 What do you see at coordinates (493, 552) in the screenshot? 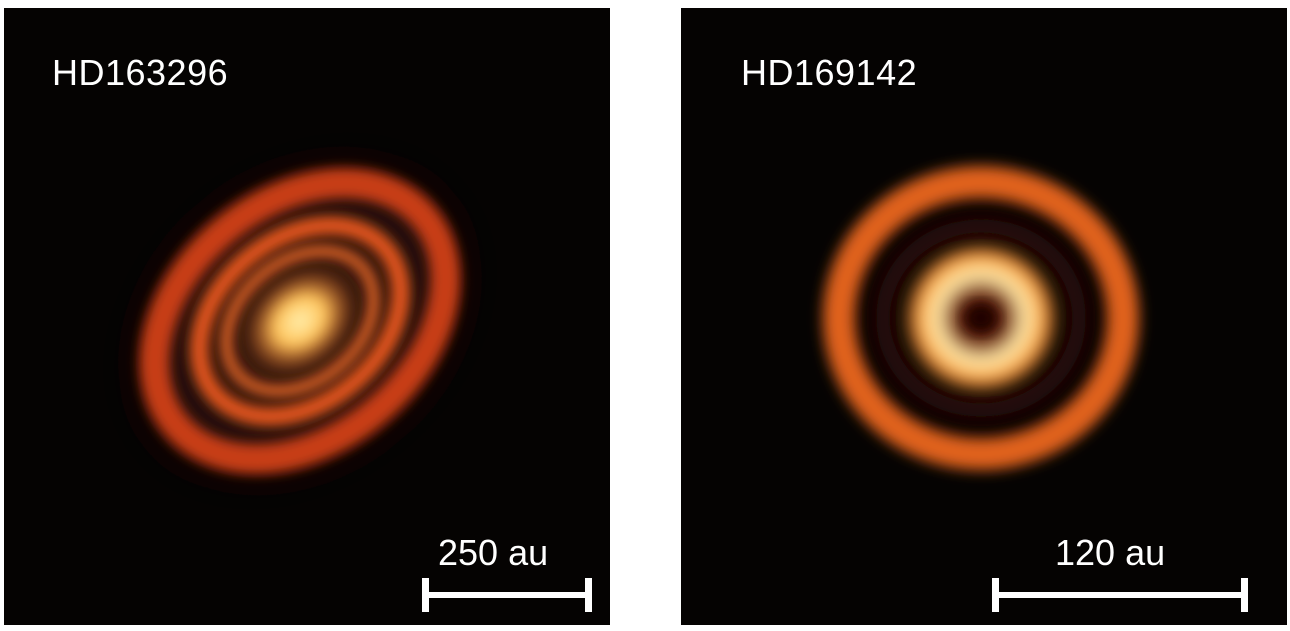
I see `scale-bar-label: 250 au` at bounding box center [493, 552].